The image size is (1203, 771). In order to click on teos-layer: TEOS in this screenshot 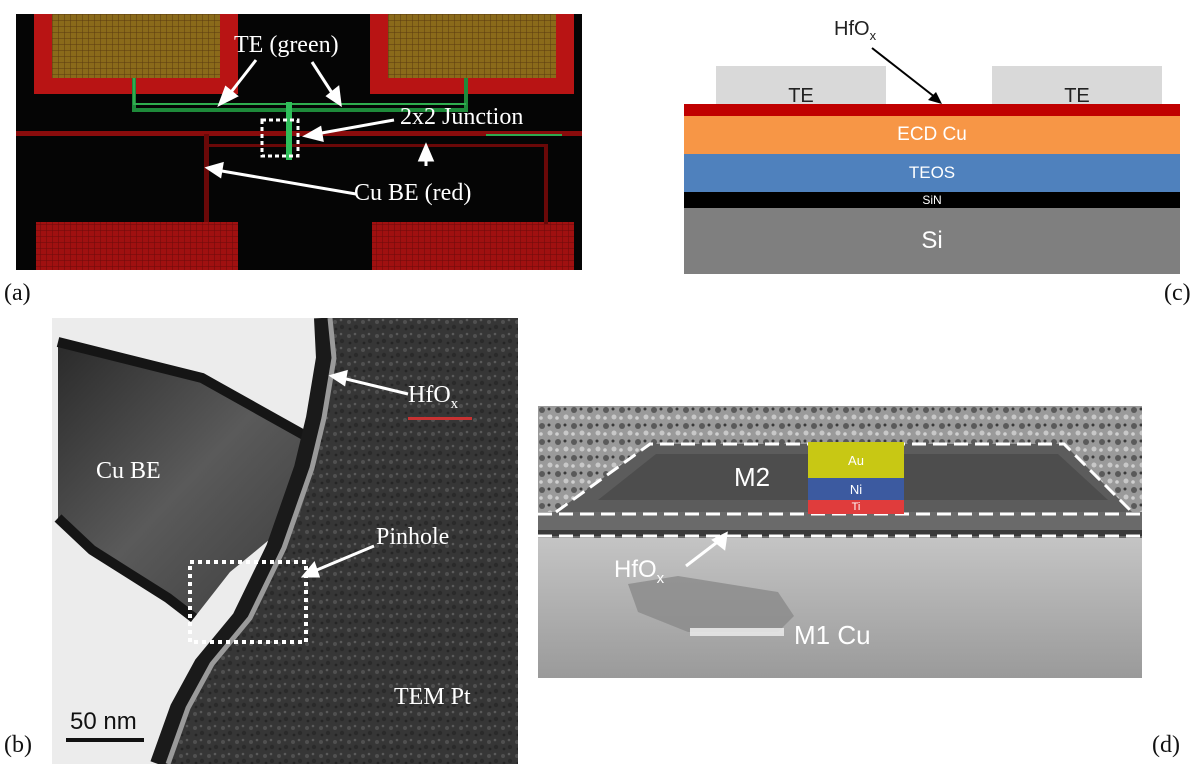, I will do `click(932, 173)`.